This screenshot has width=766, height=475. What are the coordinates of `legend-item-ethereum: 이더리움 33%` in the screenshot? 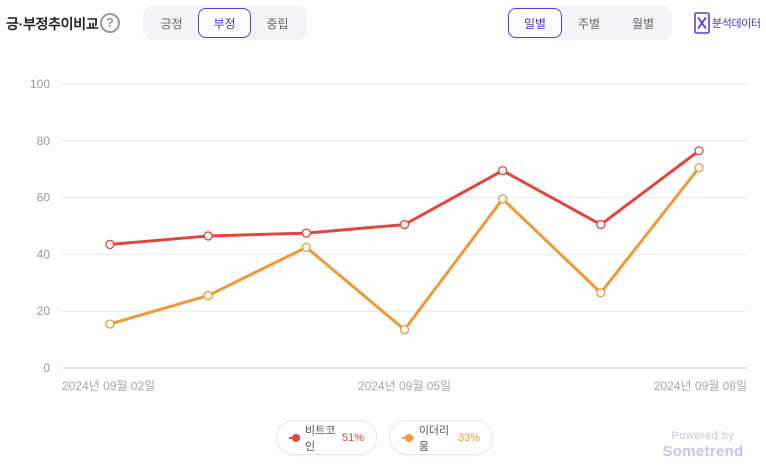 It's located at (441, 437).